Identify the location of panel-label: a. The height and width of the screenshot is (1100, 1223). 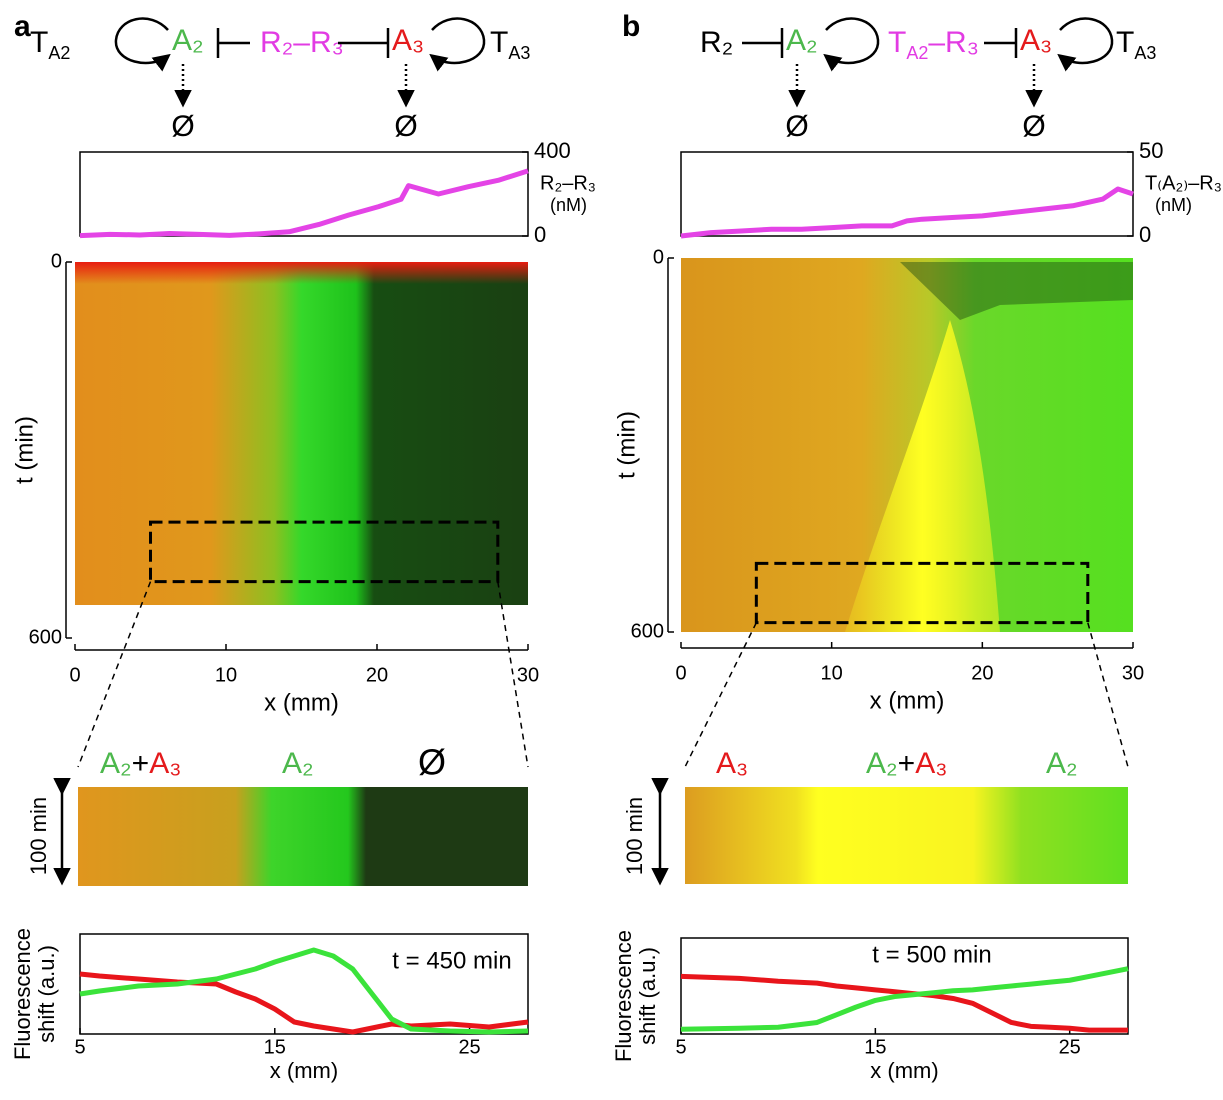
(22, 26).